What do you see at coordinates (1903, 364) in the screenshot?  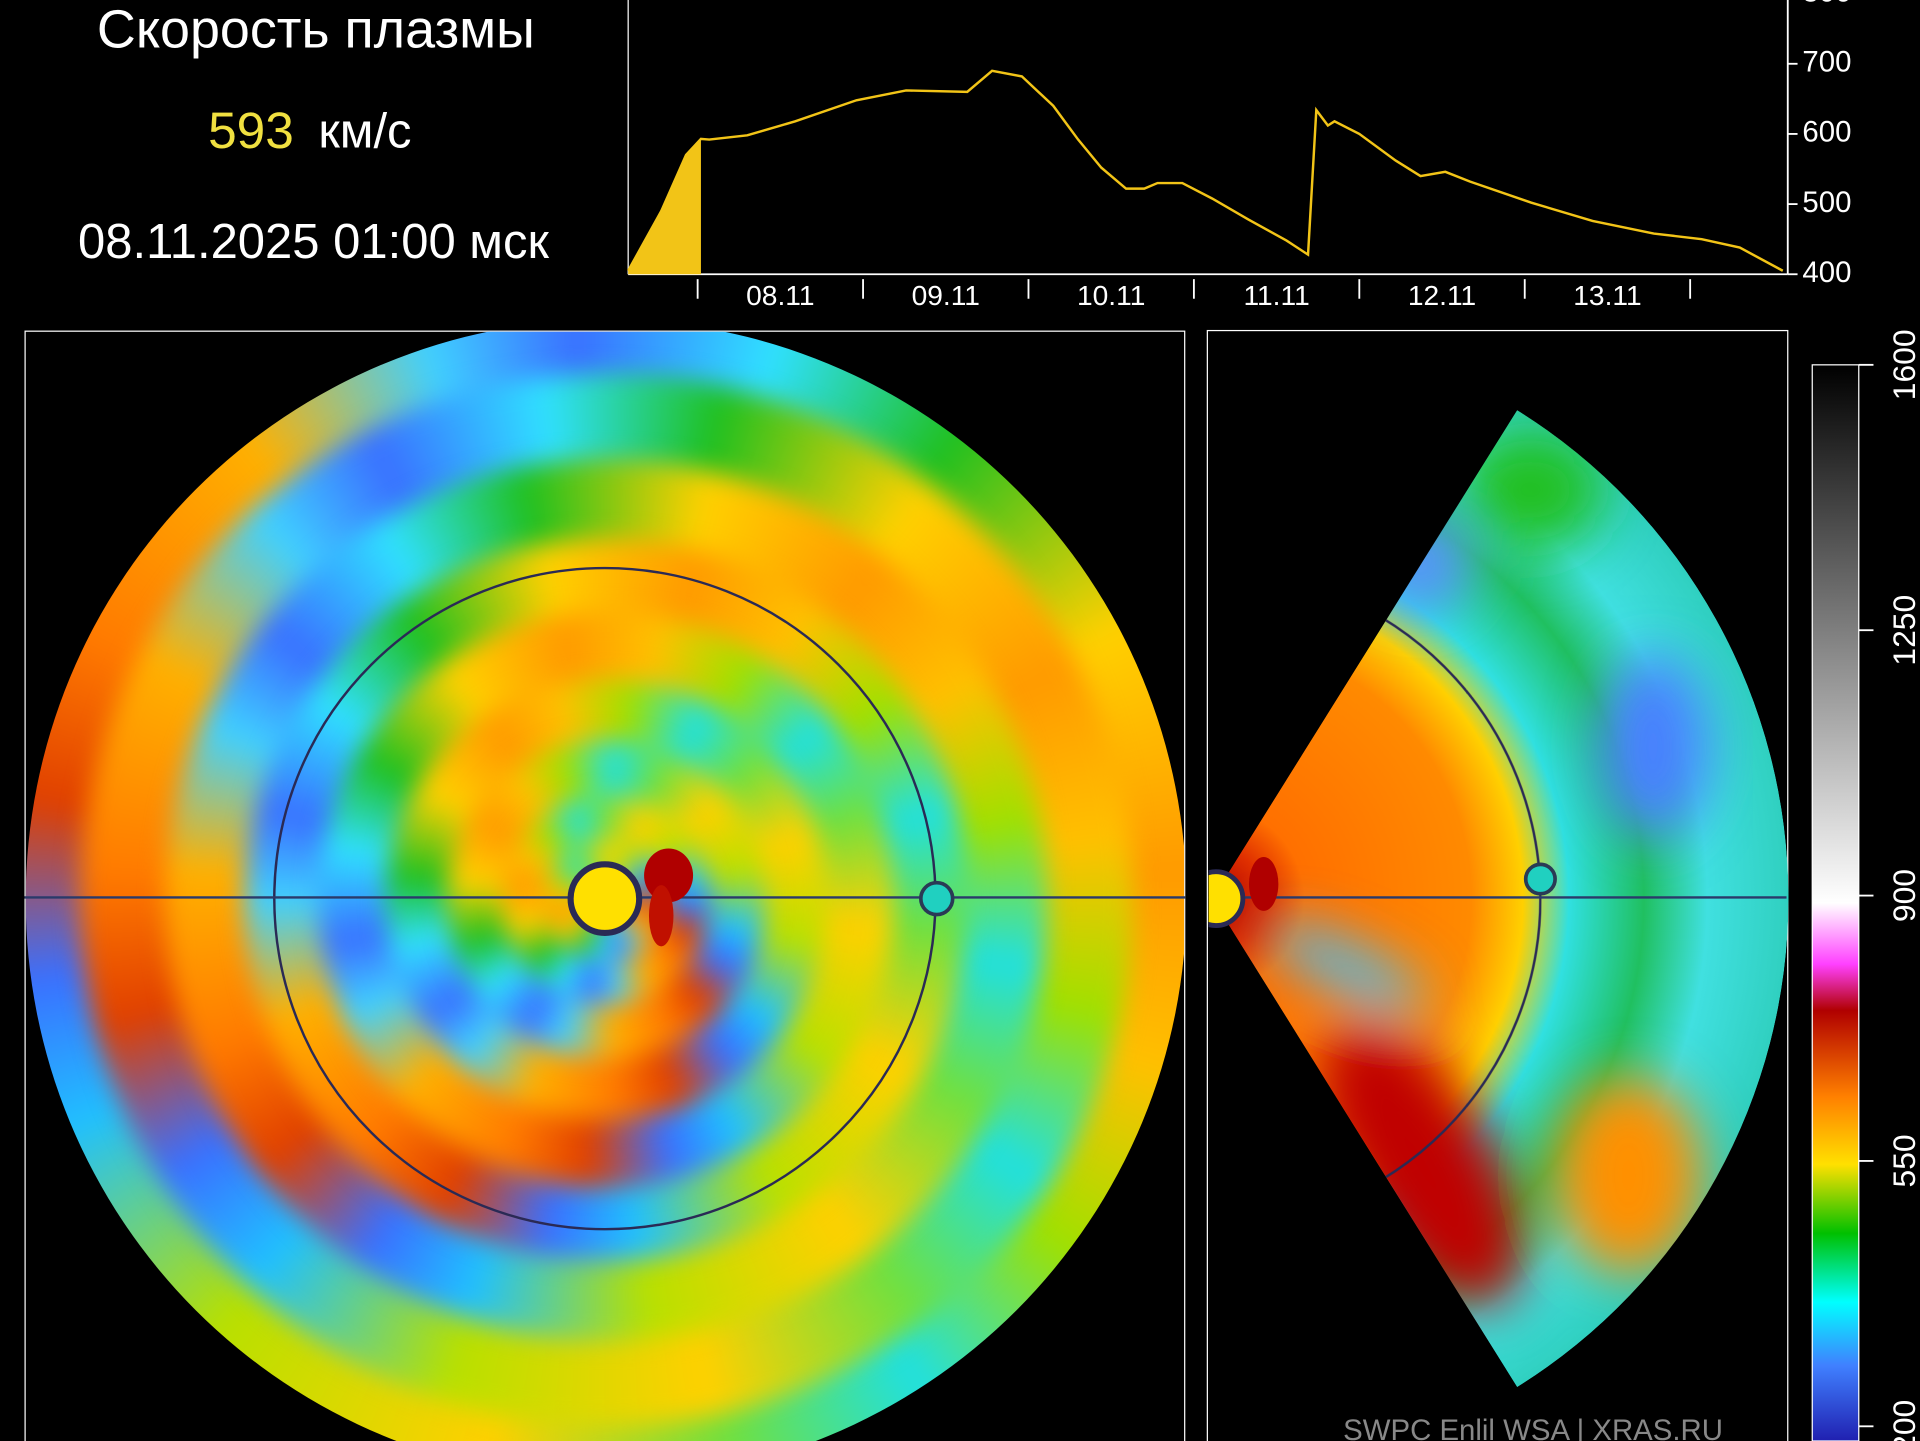 I see `colorbar-tick-label: 1600` at bounding box center [1903, 364].